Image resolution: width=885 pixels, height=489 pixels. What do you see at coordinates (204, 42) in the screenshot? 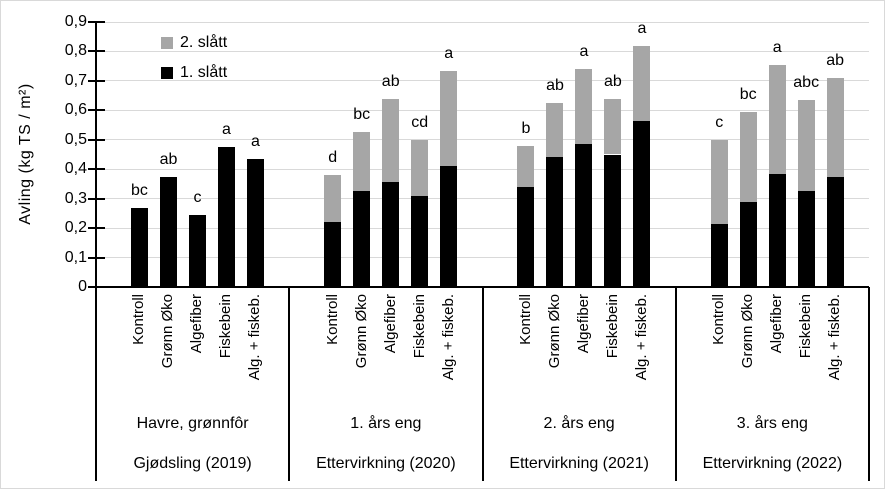
I see `legend-label: 2. slått` at bounding box center [204, 42].